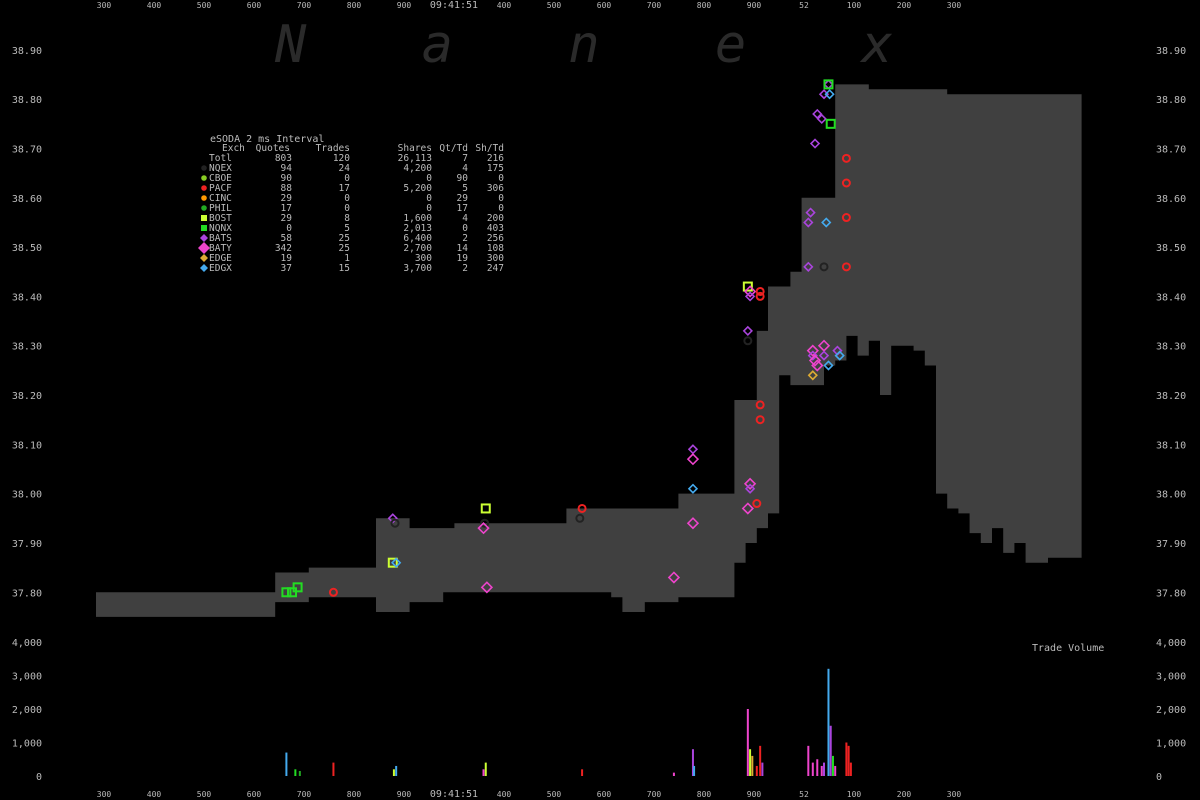  I want to click on volume-tick-label: 1,000, so click(27, 744).